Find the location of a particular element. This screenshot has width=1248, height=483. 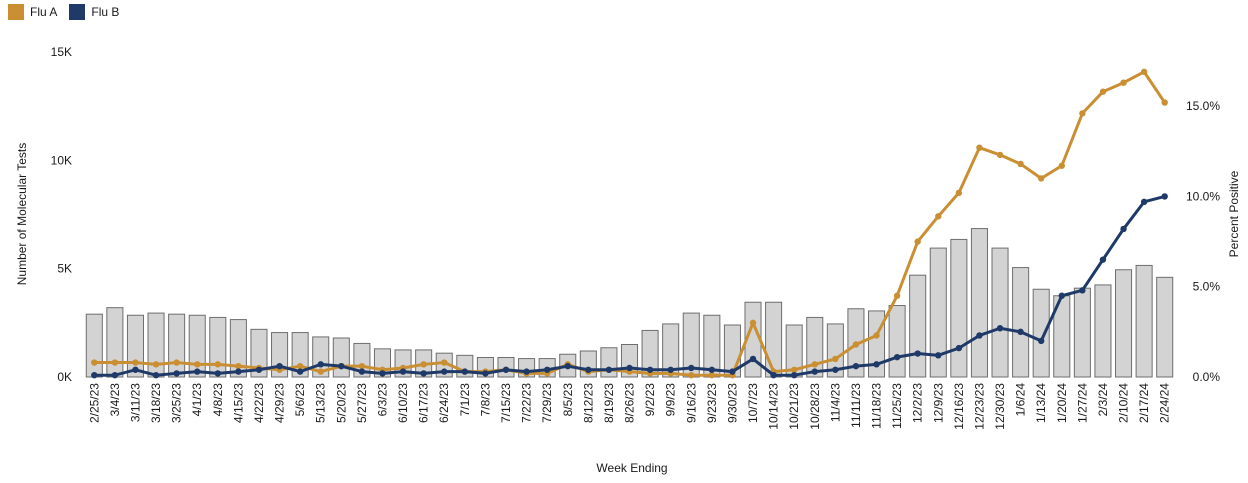

x-tick-7-29-23: 7/29/23 is located at coordinates (547, 403).